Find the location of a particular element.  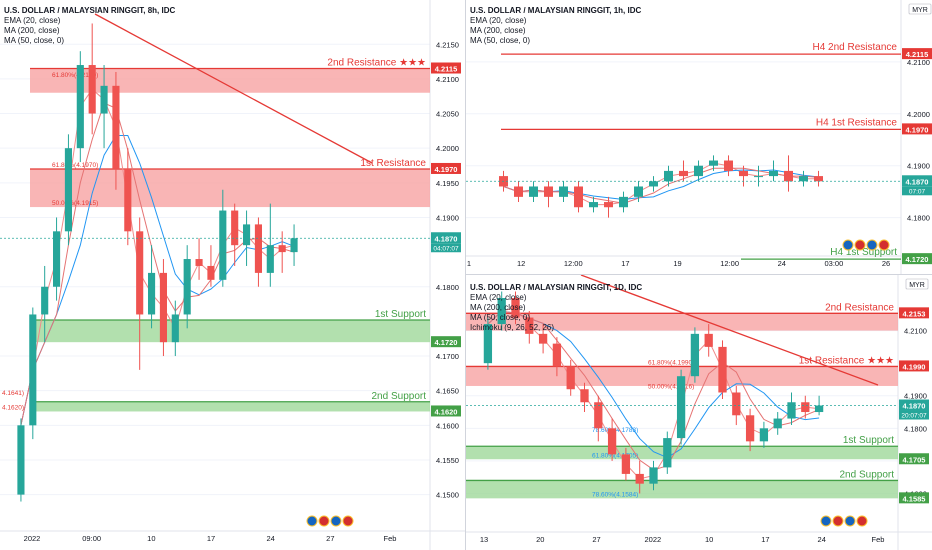

level-price-badge: 4.2153 is located at coordinates (914, 313).